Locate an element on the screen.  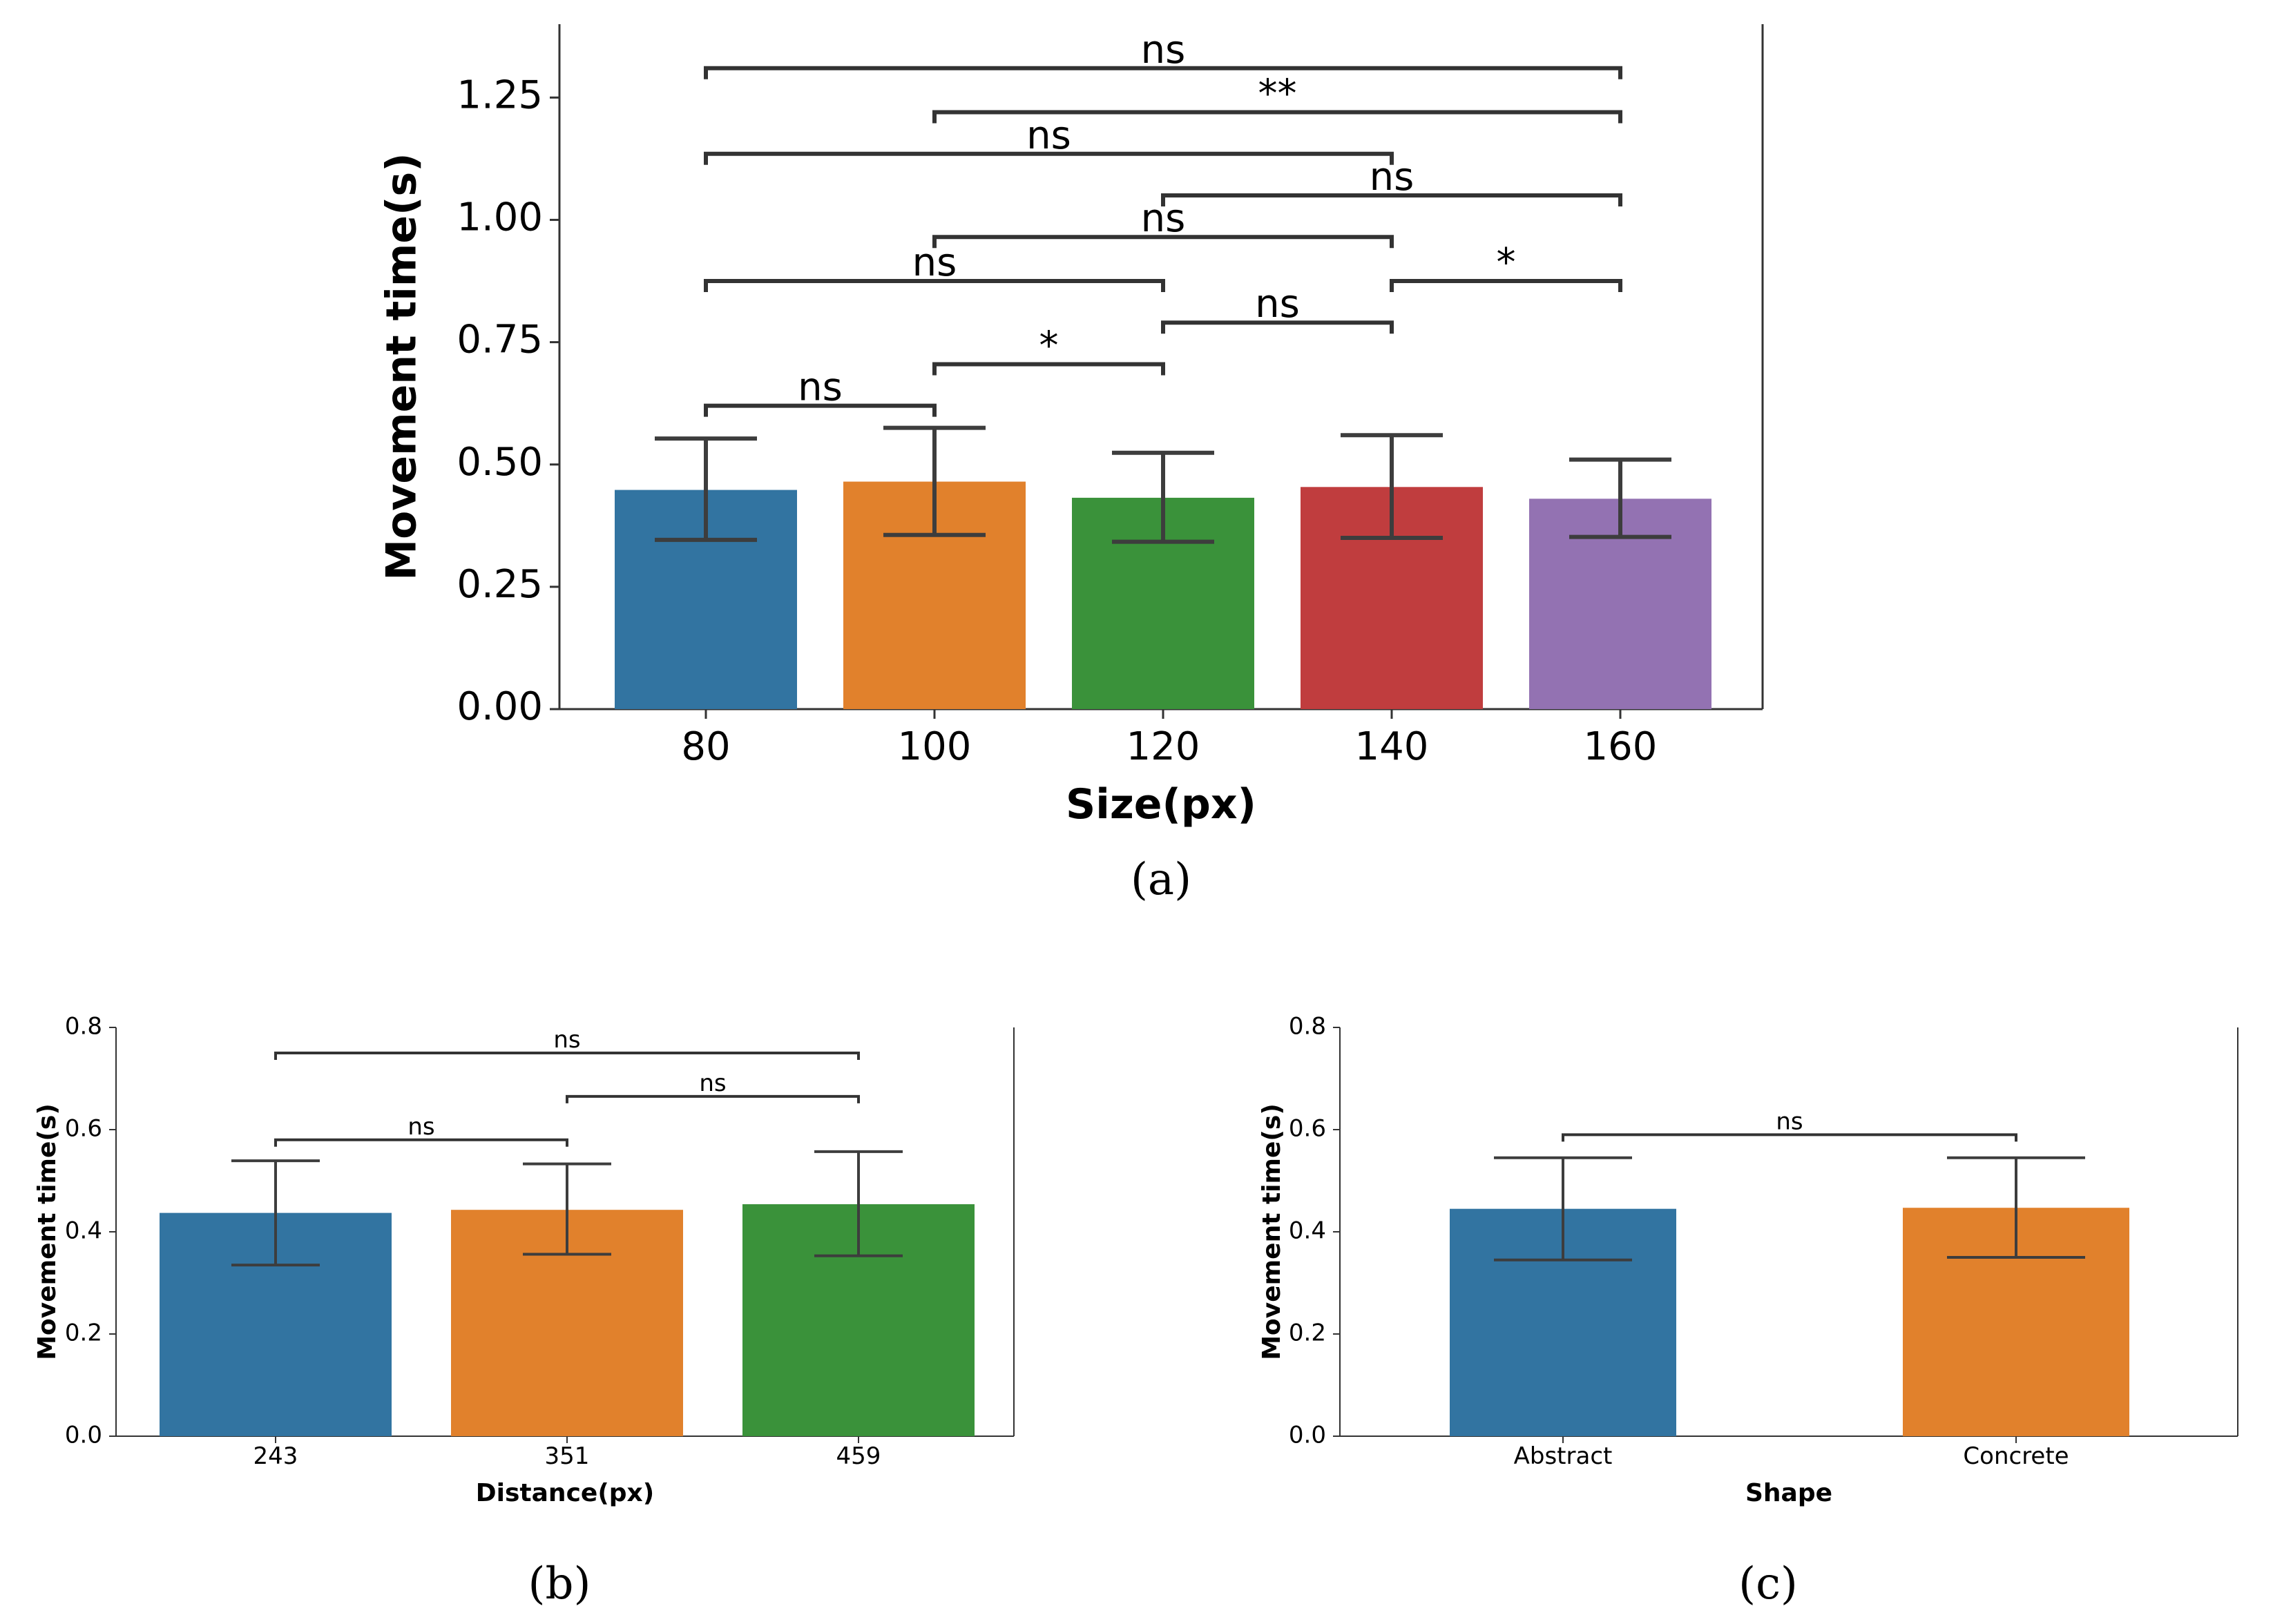
panel-label: (a) is located at coordinates (1161, 879).